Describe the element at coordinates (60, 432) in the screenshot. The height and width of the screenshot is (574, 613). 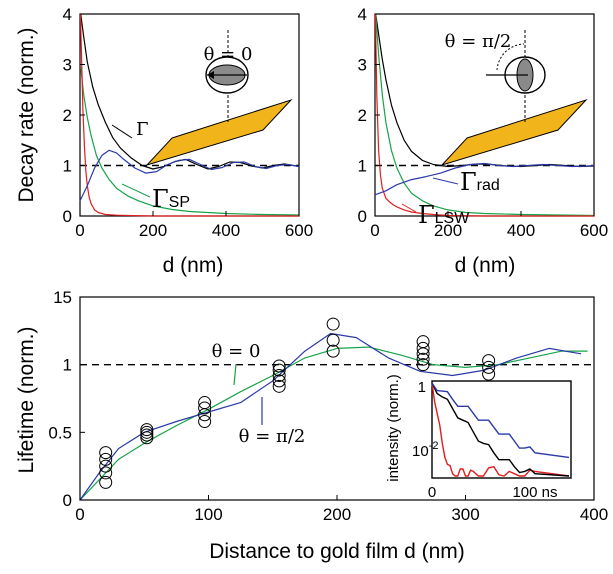
I see `y-tick-label: 0.5` at that location.